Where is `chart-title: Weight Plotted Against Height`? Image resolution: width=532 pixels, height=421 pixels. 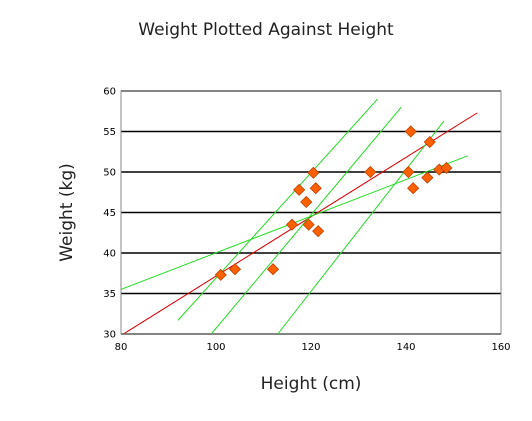 chart-title: Weight Plotted Against Height is located at coordinates (266, 30).